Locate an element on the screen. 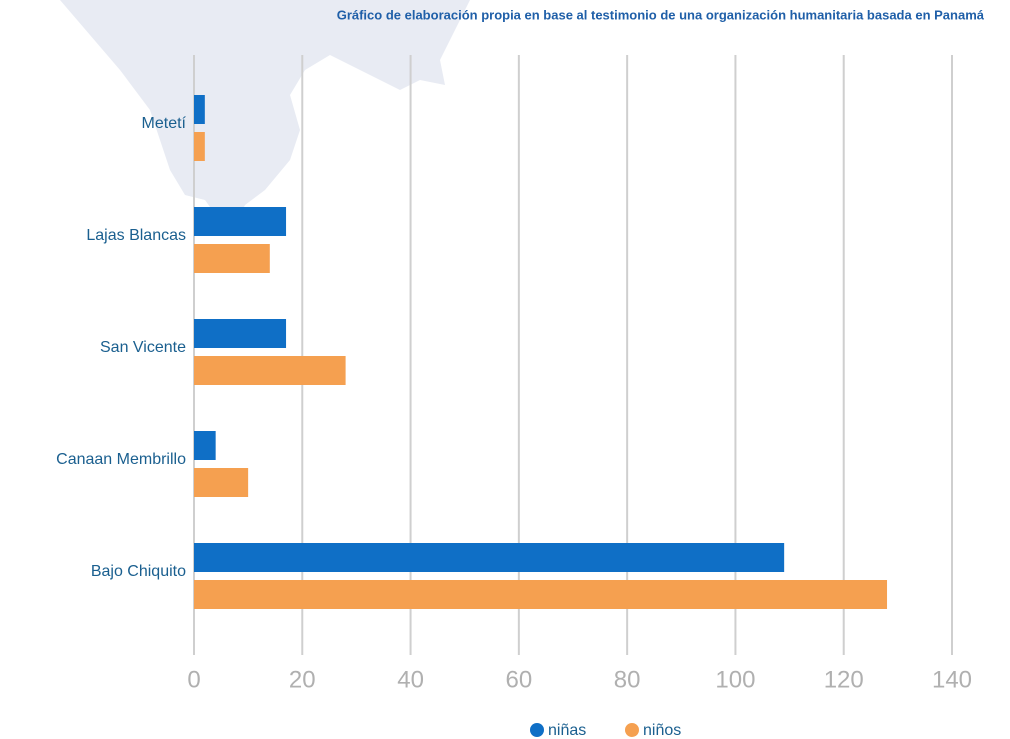  x-tick-label: 20 is located at coordinates (302, 679).